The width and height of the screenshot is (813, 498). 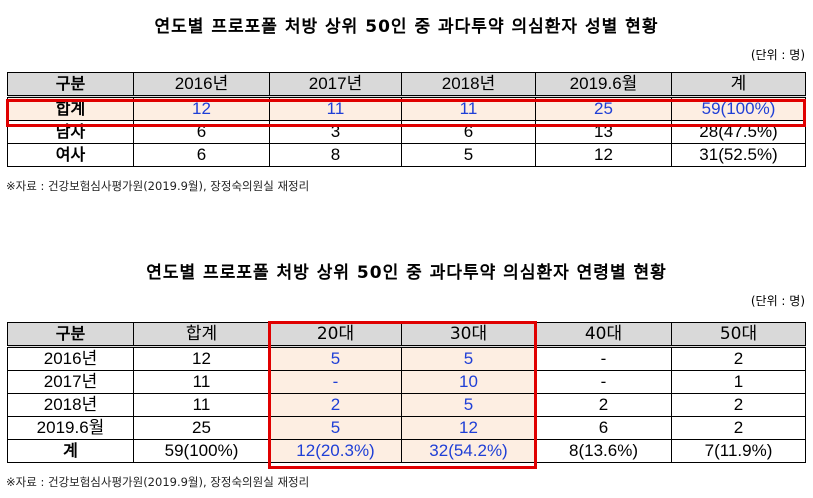 What do you see at coordinates (70, 405) in the screenshot?
I see `row-label: 2018년` at bounding box center [70, 405].